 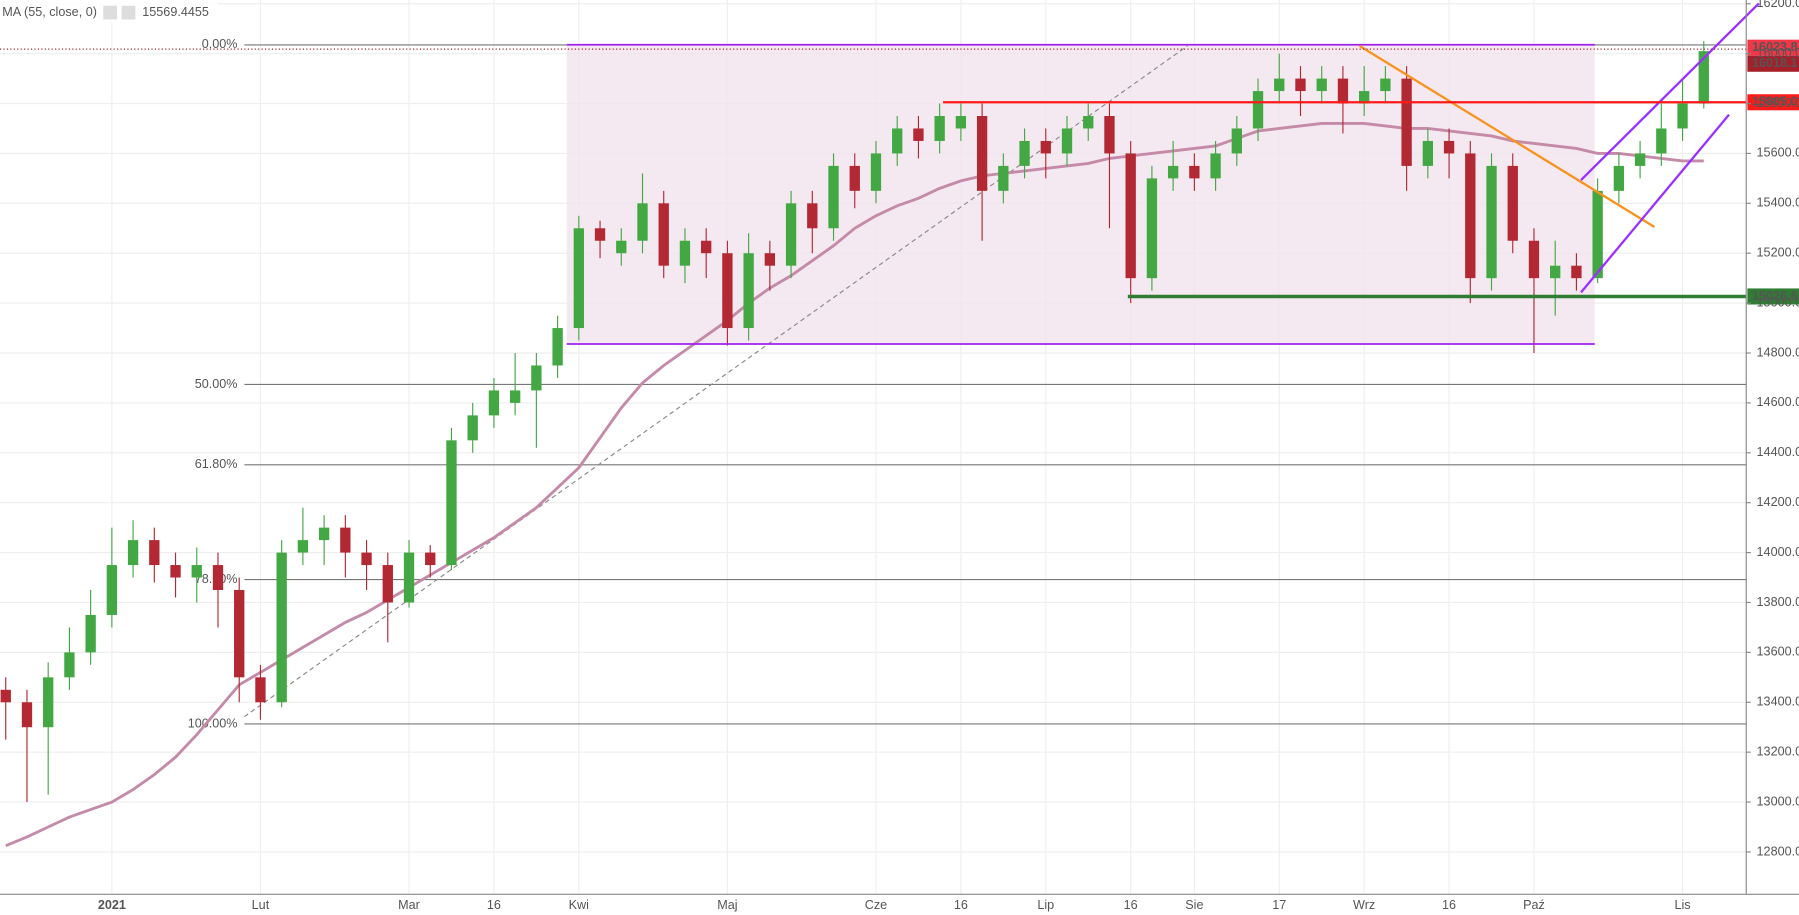 What do you see at coordinates (1778, 502) in the screenshot?
I see `y-tick-label: 14200.0` at bounding box center [1778, 502].